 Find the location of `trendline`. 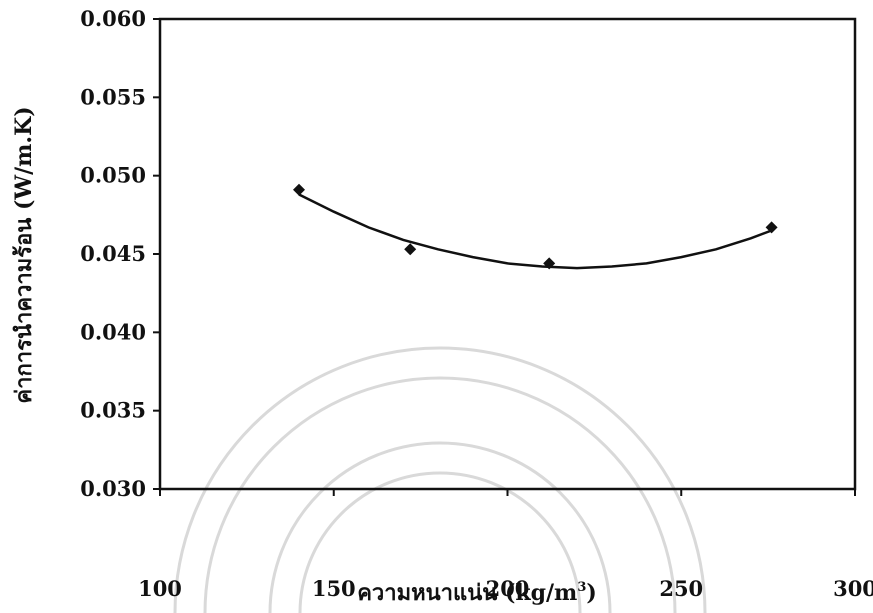

trendline is located at coordinates (535, 231).